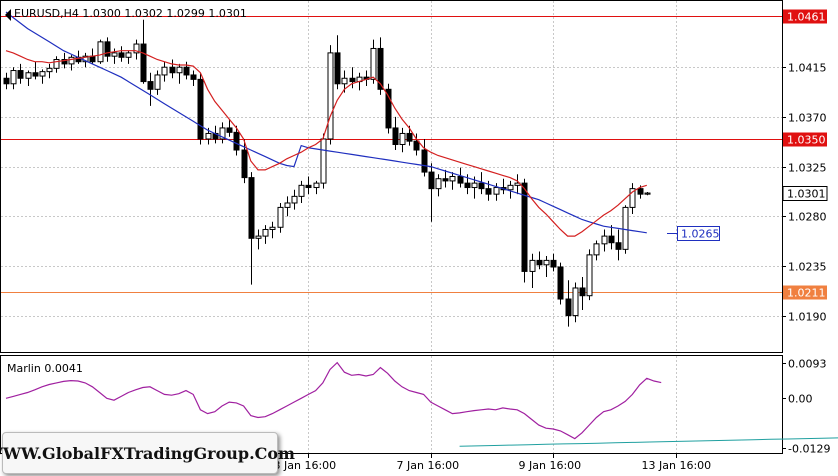  Describe the element at coordinates (648, 442) in the screenshot. I see `signal-line` at that location.